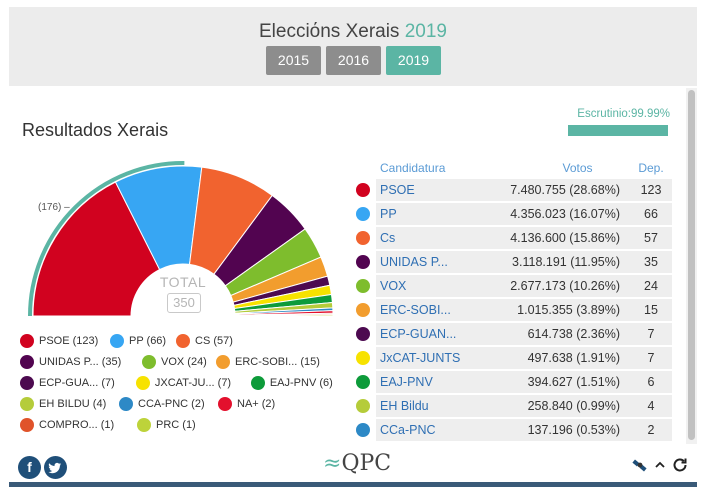  I want to click on legend-item: EH BILDU (4), so click(69, 403).